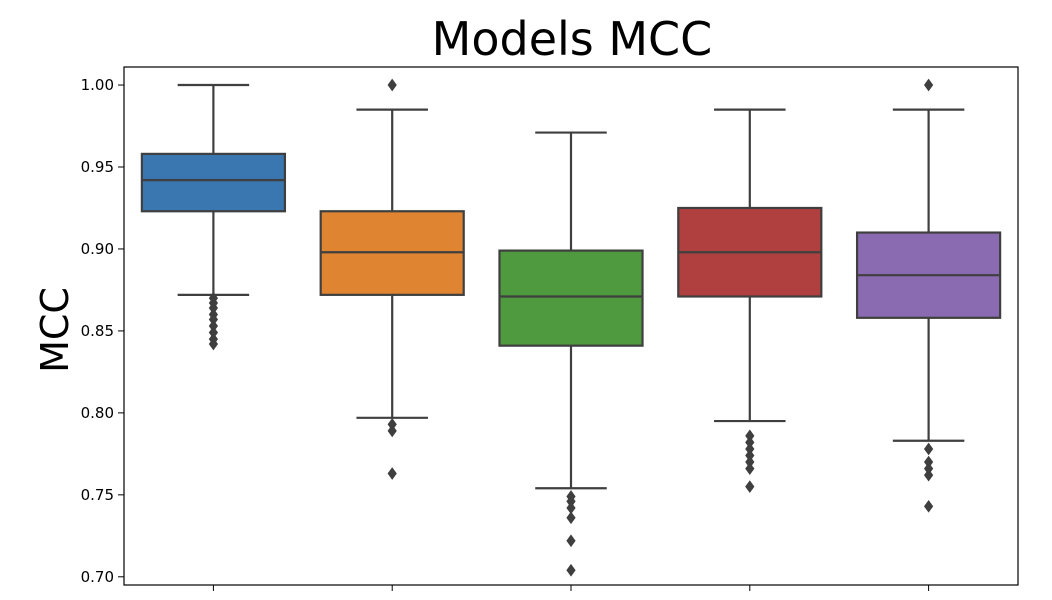  I want to click on chart-title: Models MCC, so click(572, 39).